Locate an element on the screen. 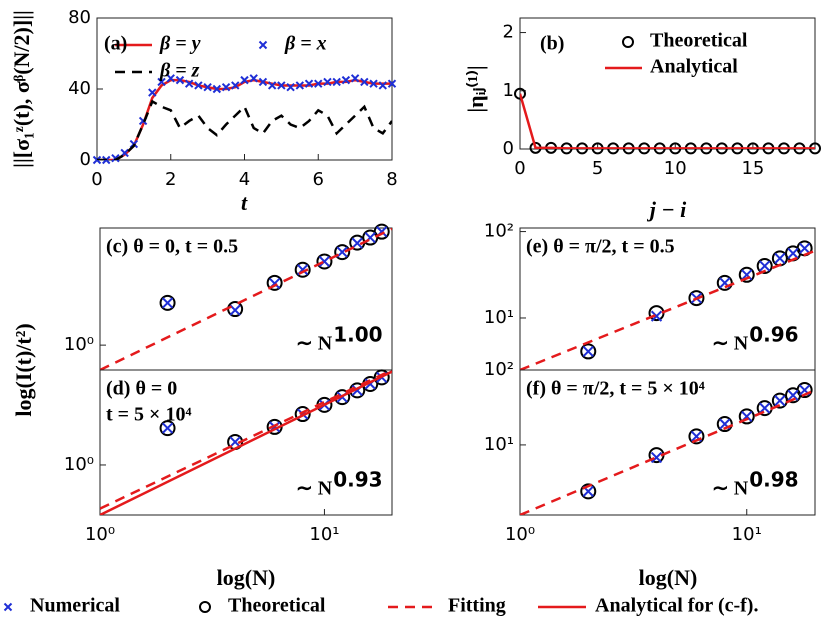  y-axis-label: log(I(t)/t²) is located at coordinates (23, 369).